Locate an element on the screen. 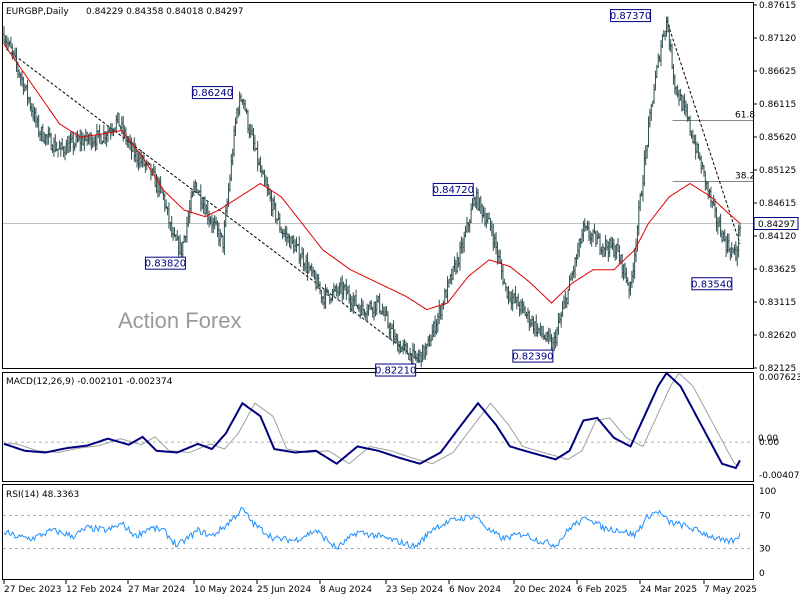  price-tick-label: 0.82620 is located at coordinates (777, 336).